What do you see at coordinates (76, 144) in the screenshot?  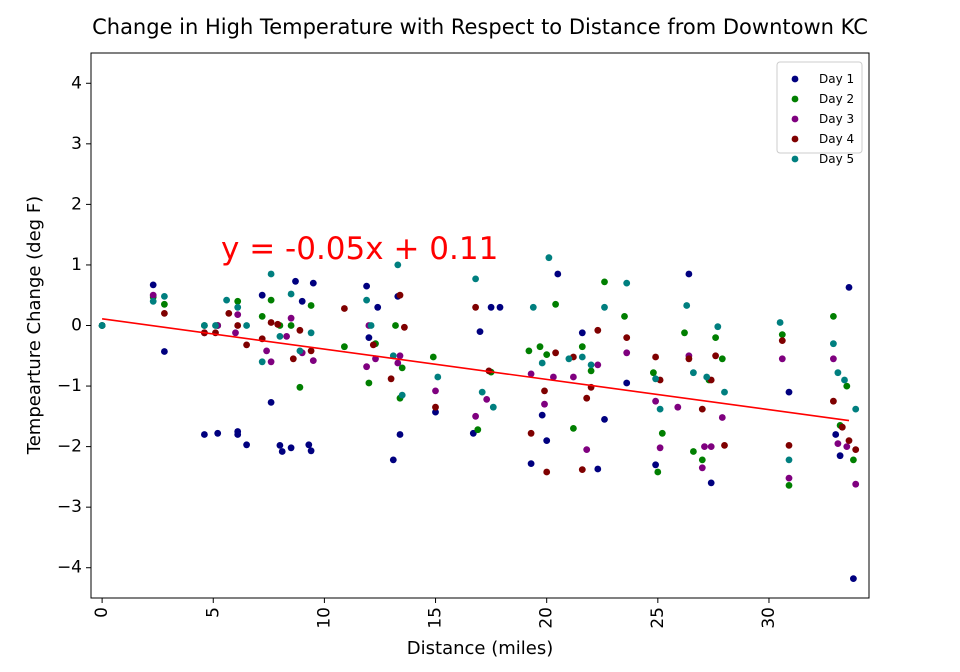 I see `y-tick-label: 3` at bounding box center [76, 144].